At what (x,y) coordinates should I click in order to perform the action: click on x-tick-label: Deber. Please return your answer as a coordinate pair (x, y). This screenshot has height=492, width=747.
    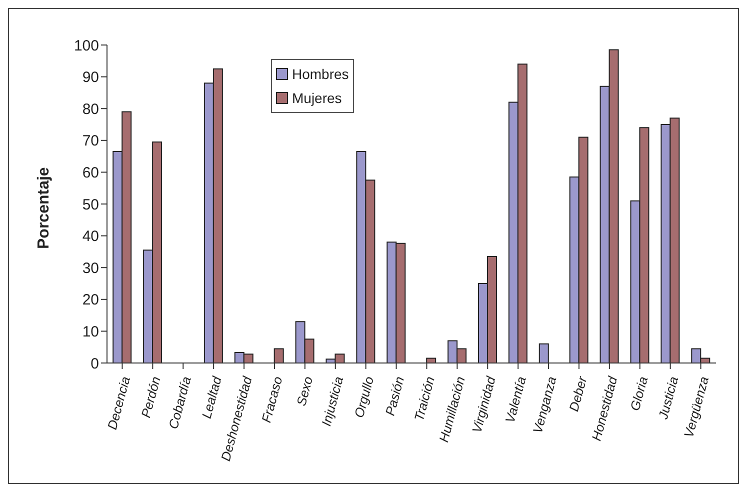
    Looking at the image, I should click on (578, 394).